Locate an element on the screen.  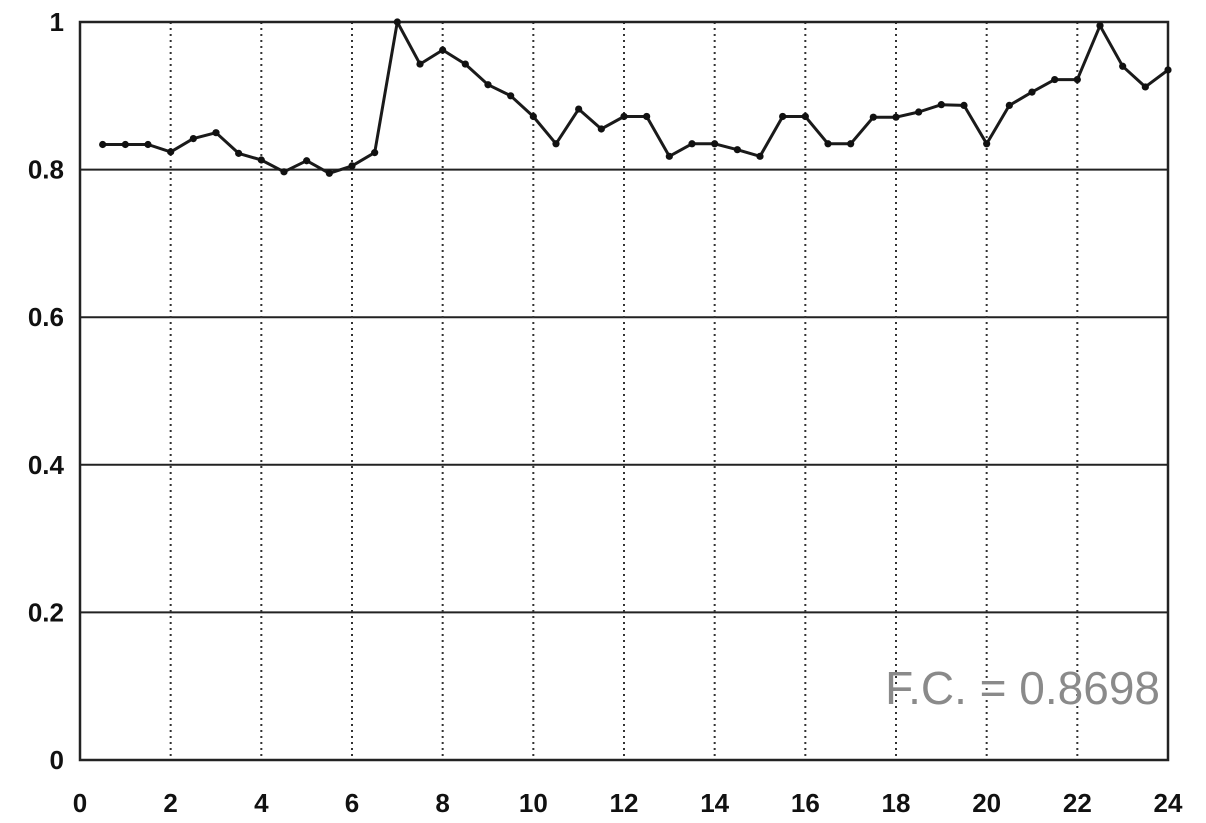
x-tick-label: 16 is located at coordinates (805, 803).